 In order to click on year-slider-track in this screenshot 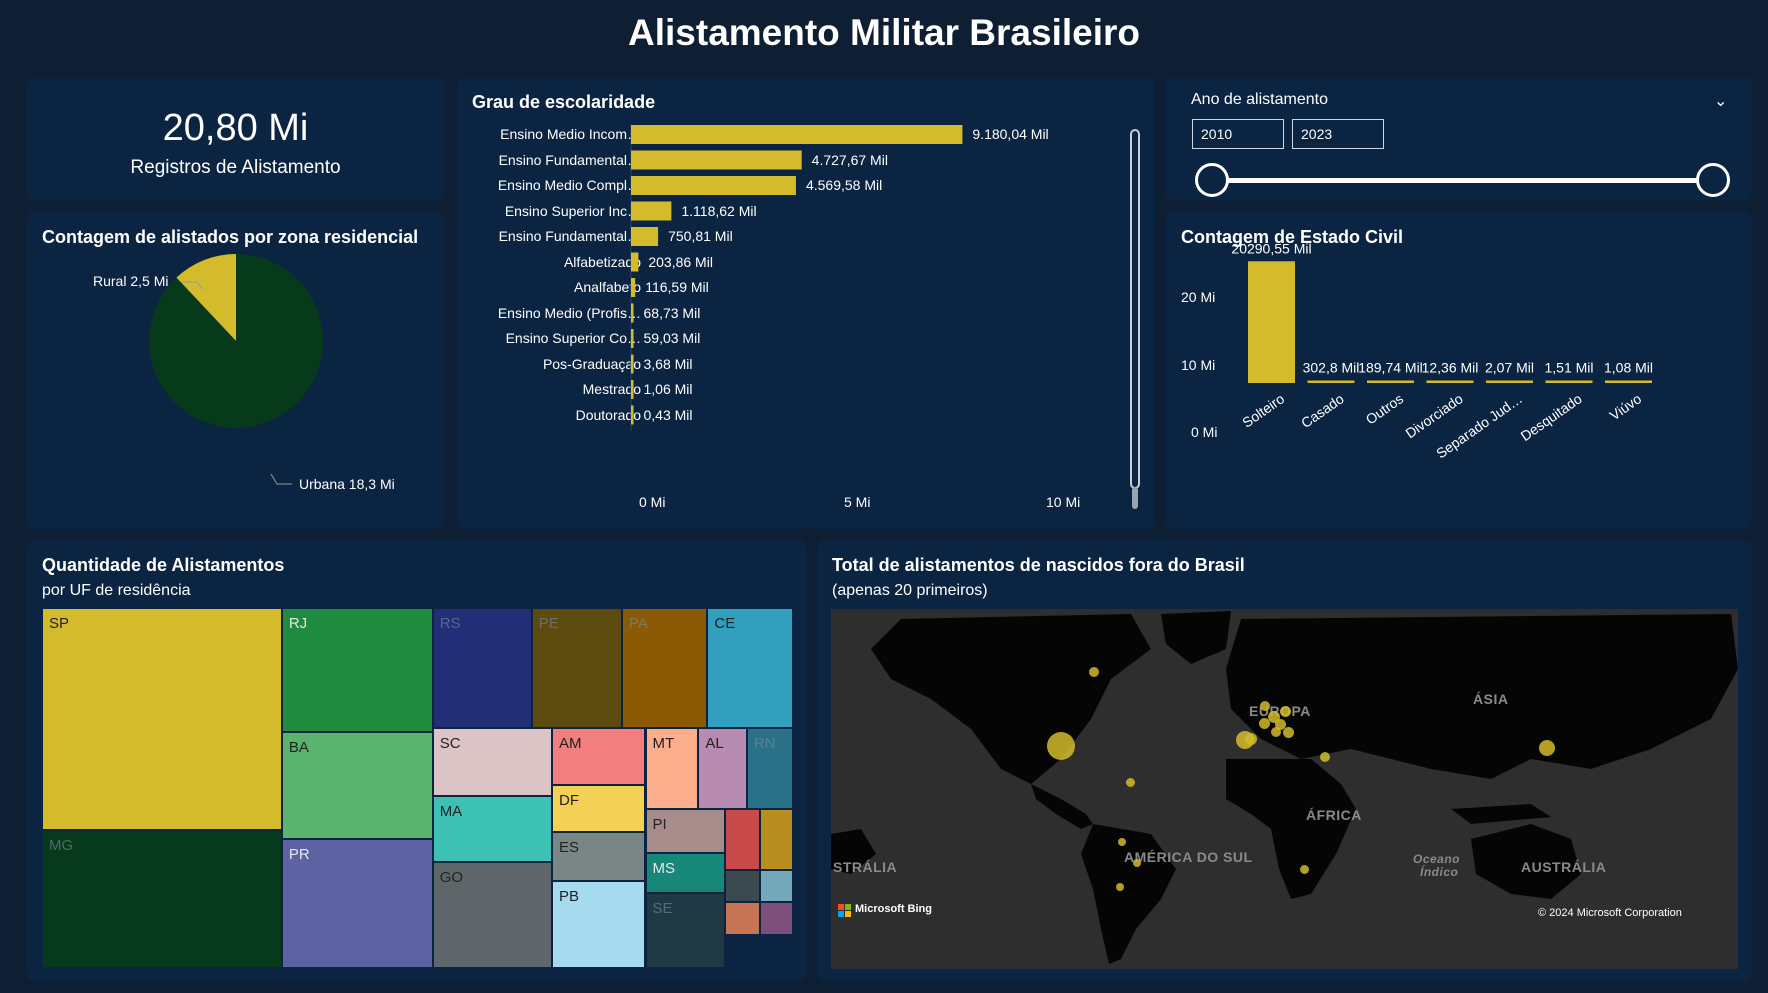, I will do `click(1461, 180)`.